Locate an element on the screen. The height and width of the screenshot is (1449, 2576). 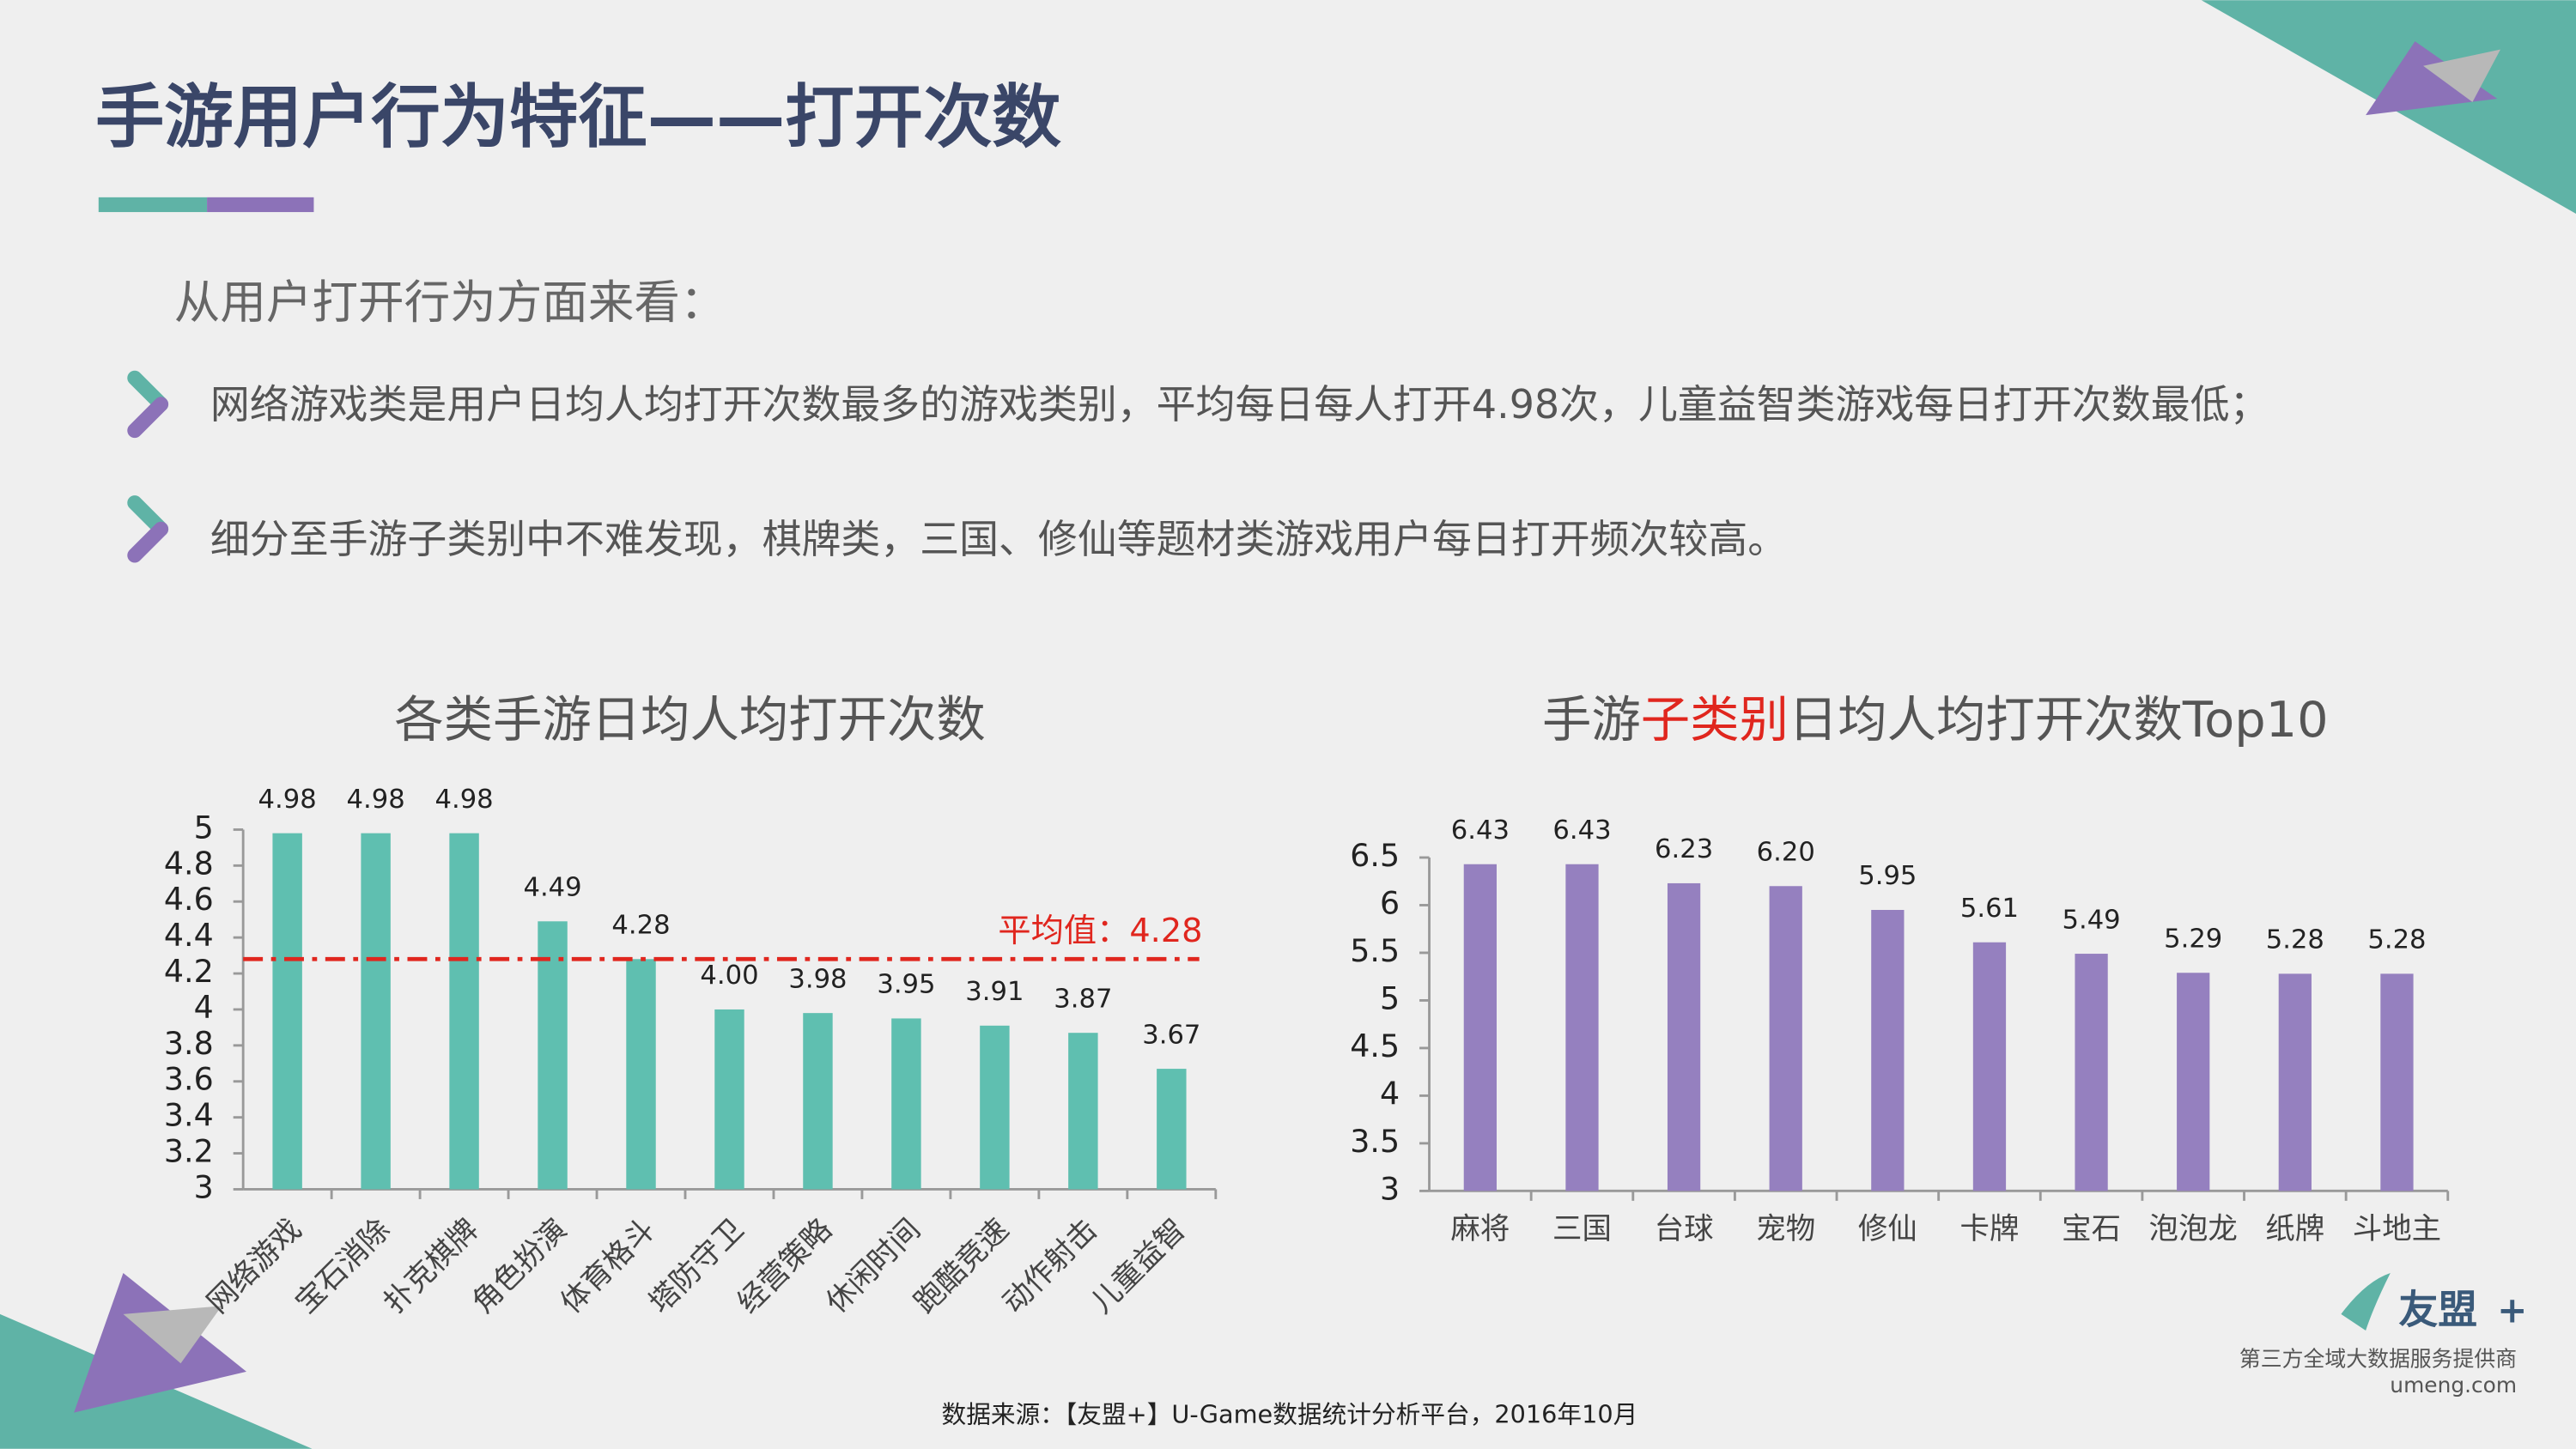
logo-tagline: 第三方全域大数据服务提供商 is located at coordinates (2378, 1358).